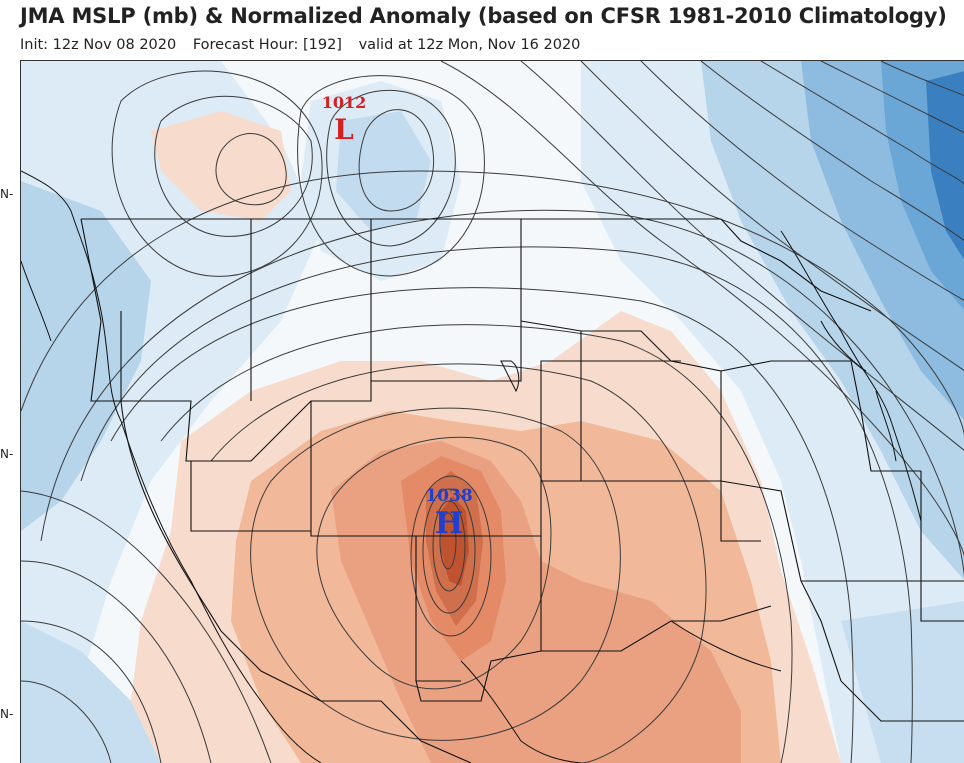  Describe the element at coordinates (267, 45) in the screenshot. I see `forecast-hour: Forecast Hour: [192]` at that location.